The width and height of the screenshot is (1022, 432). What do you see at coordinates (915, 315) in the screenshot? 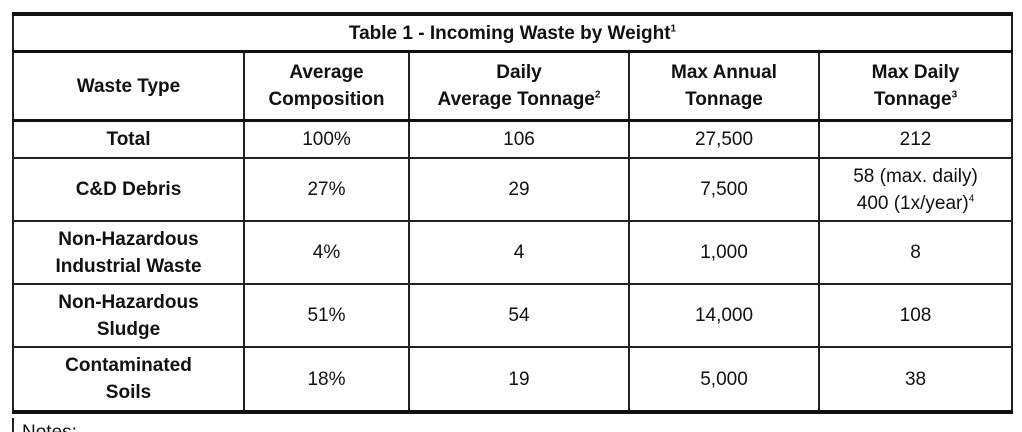
I see `cell-max-daily: 108` at bounding box center [915, 315].